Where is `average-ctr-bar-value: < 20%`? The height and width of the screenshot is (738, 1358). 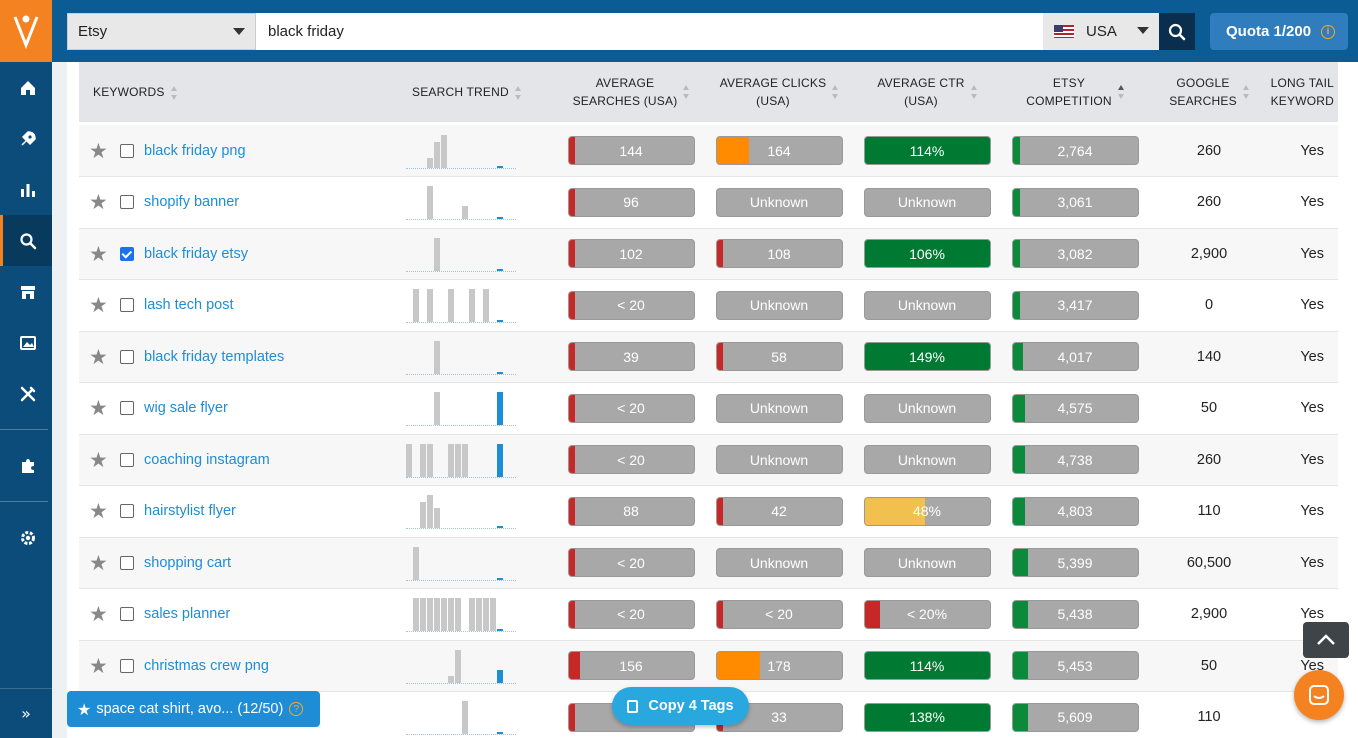
average-ctr-bar-value: < 20% is located at coordinates (927, 614).